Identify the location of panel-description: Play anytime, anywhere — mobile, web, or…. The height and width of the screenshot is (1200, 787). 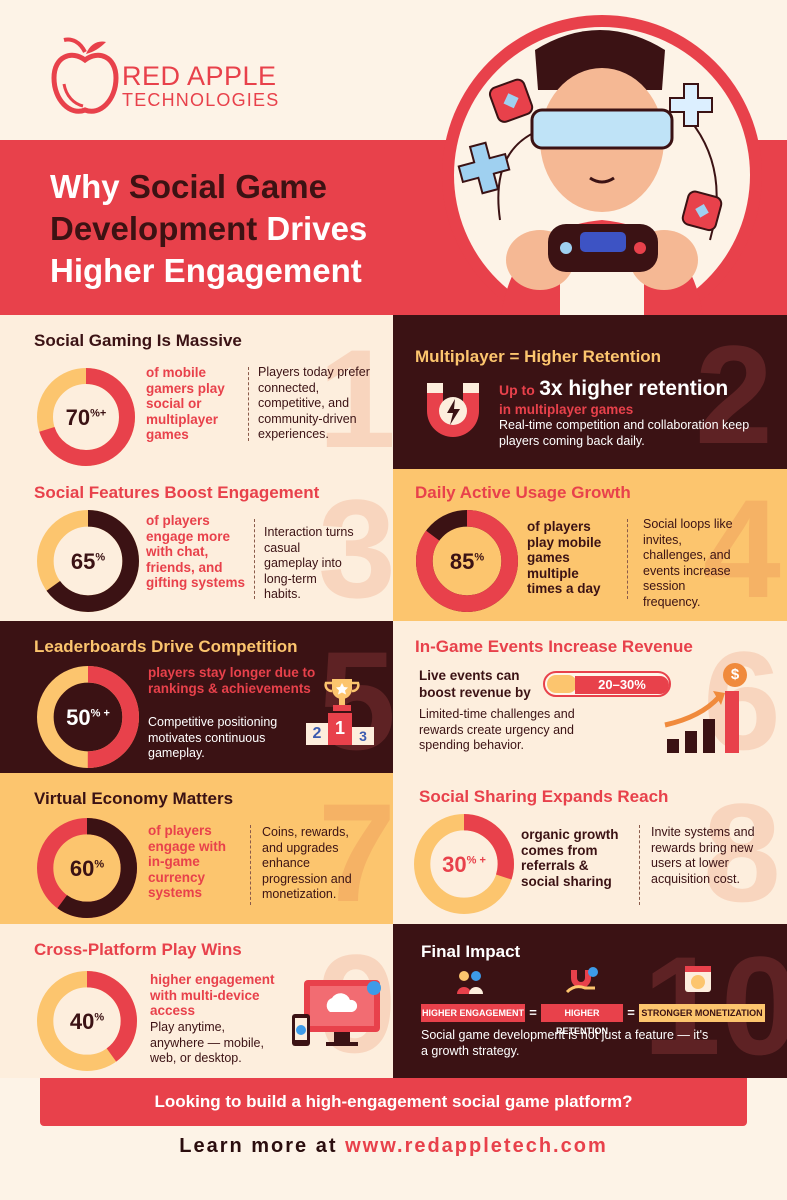
(207, 1042).